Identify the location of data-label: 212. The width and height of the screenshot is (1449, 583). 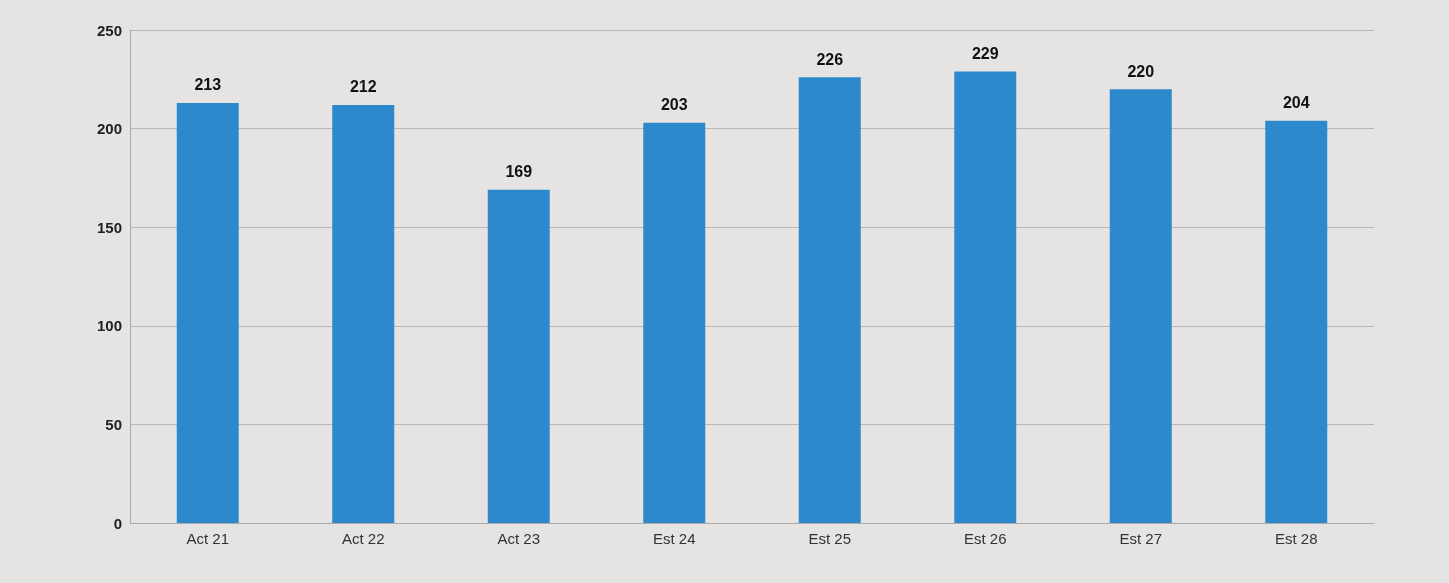
(363, 87).